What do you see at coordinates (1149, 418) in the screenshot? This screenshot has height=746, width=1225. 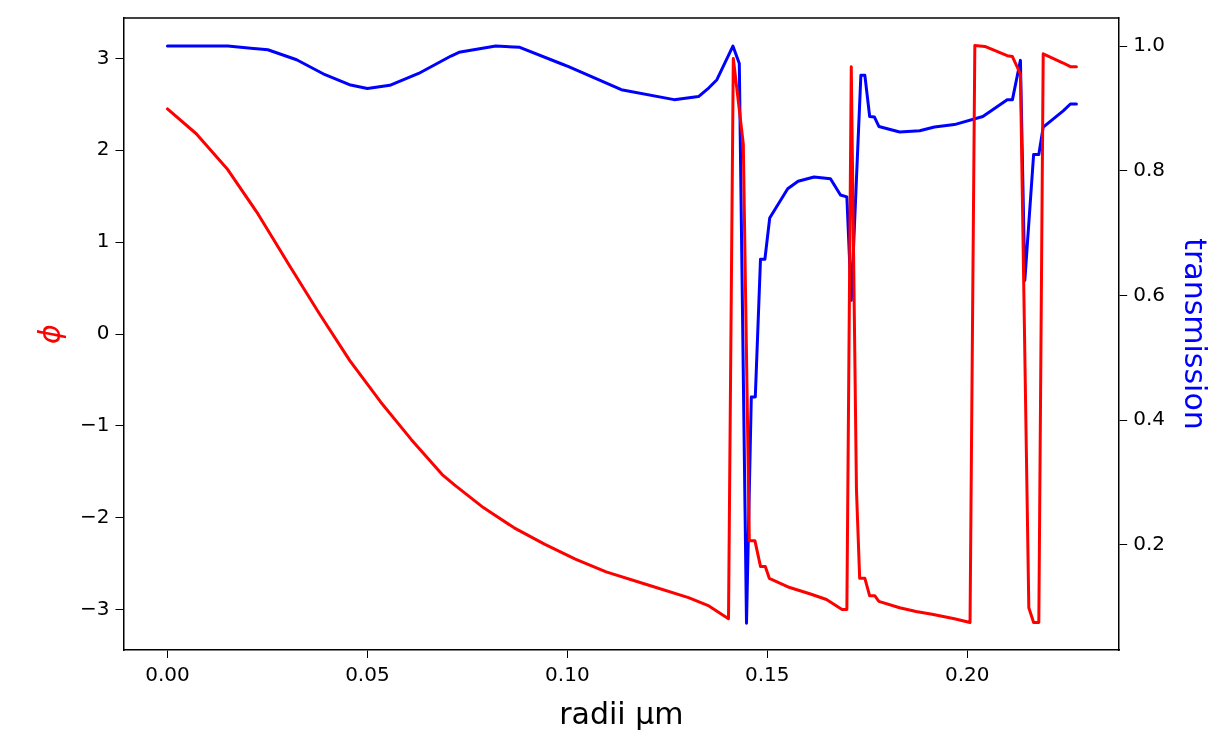 I see `y2-tick-label: 0.4` at bounding box center [1149, 418].